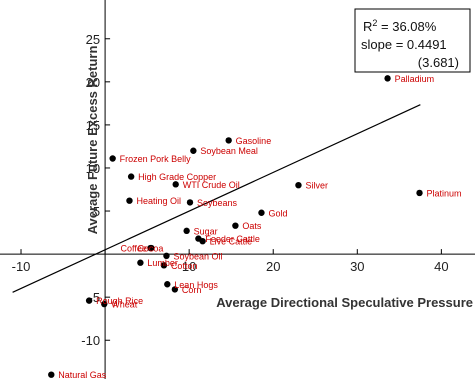 Image resolution: width=475 pixels, height=379 pixels. What do you see at coordinates (192, 290) in the screenshot?
I see `label-corn: Corn` at bounding box center [192, 290].